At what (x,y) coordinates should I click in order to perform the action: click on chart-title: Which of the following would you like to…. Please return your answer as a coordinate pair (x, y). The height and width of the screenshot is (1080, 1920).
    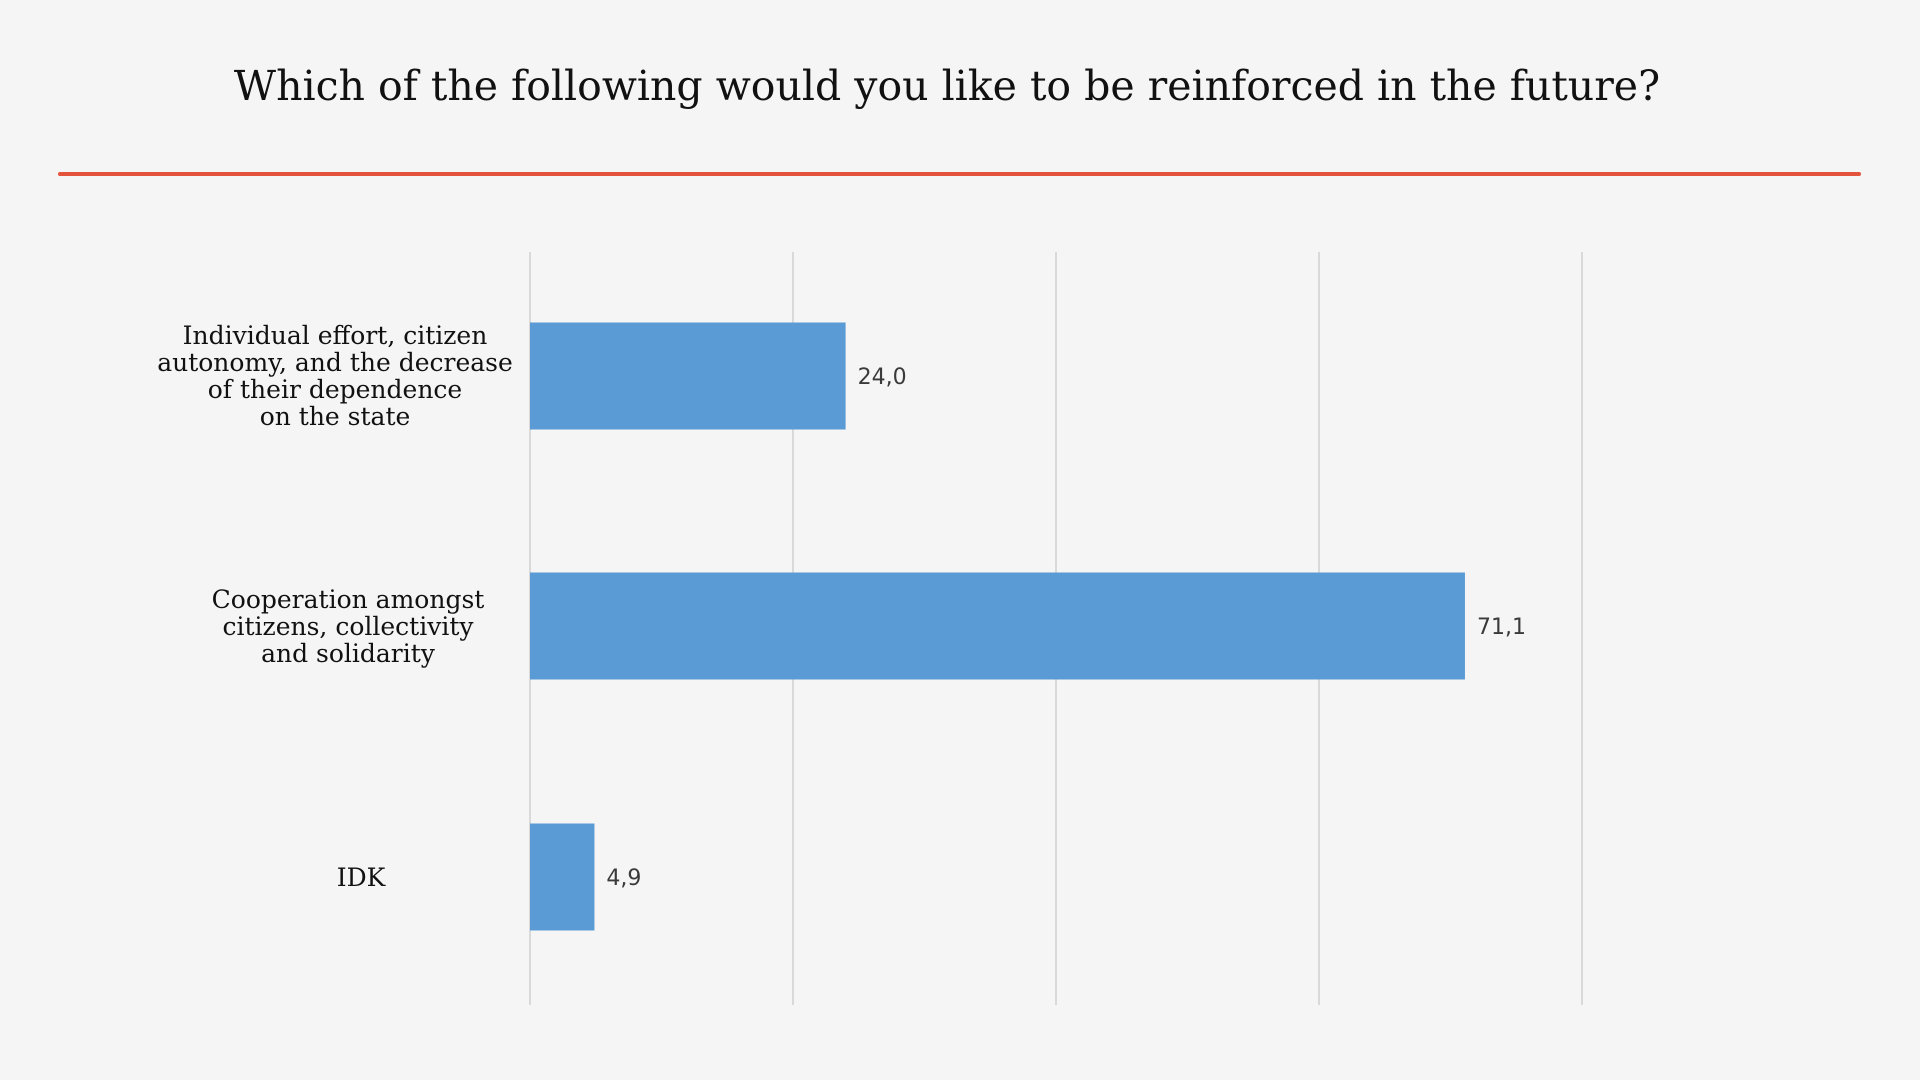
    Looking at the image, I should click on (947, 86).